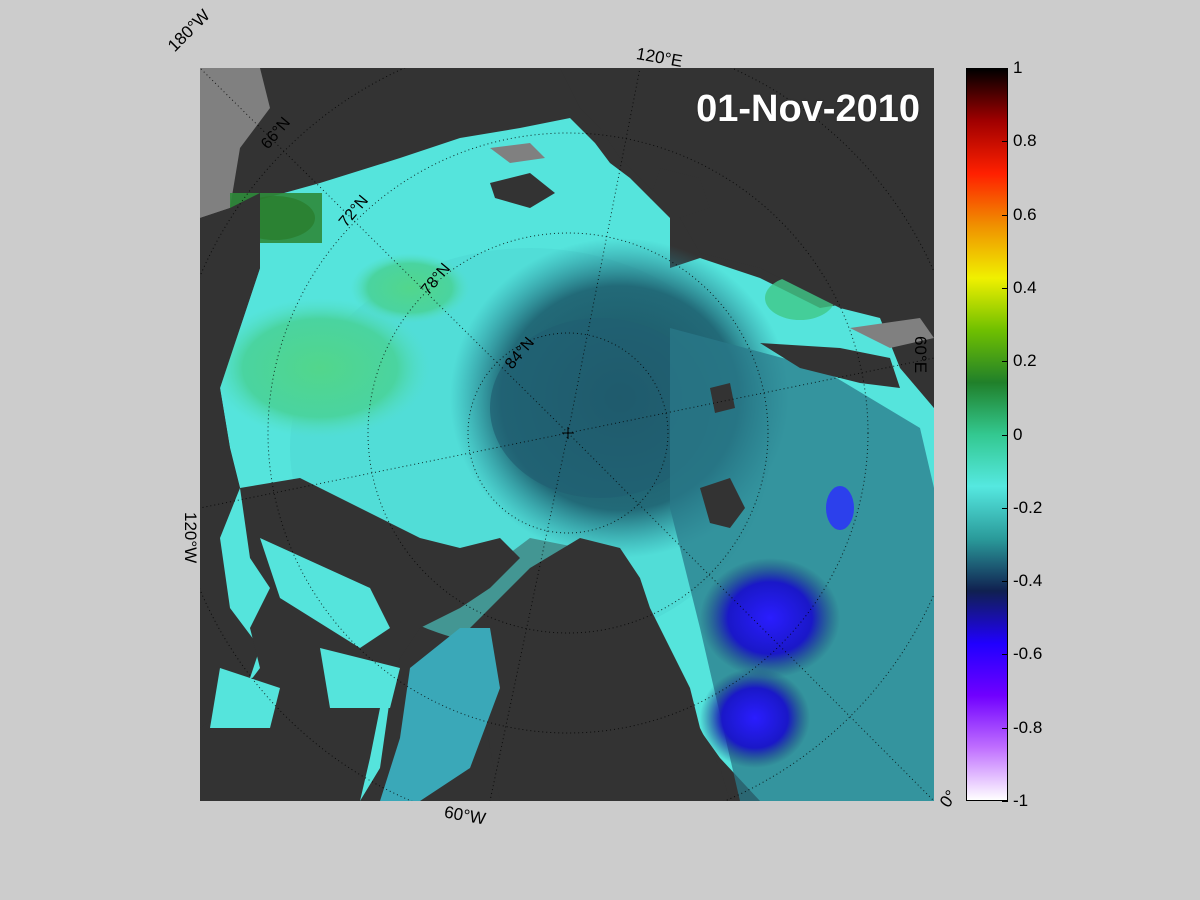  What do you see at coordinates (747, 238) in the screenshot?
I see `siberia-landmass` at bounding box center [747, 238].